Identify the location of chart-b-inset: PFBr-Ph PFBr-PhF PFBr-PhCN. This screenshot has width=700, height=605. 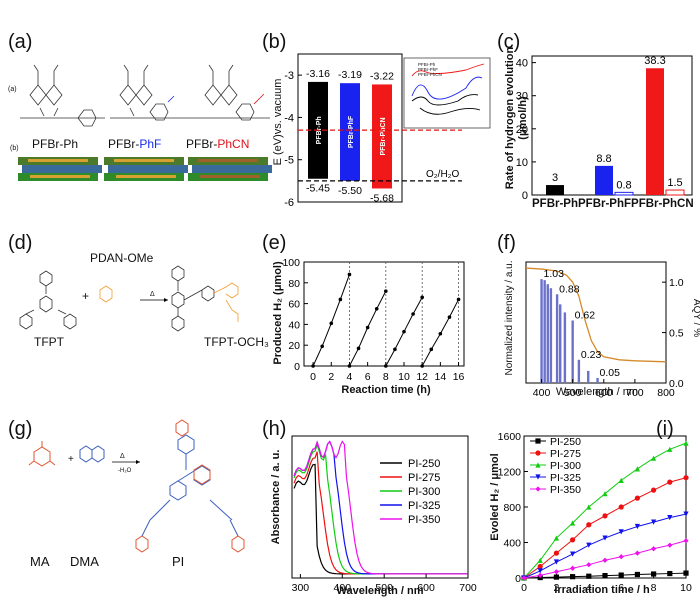
(447, 93).